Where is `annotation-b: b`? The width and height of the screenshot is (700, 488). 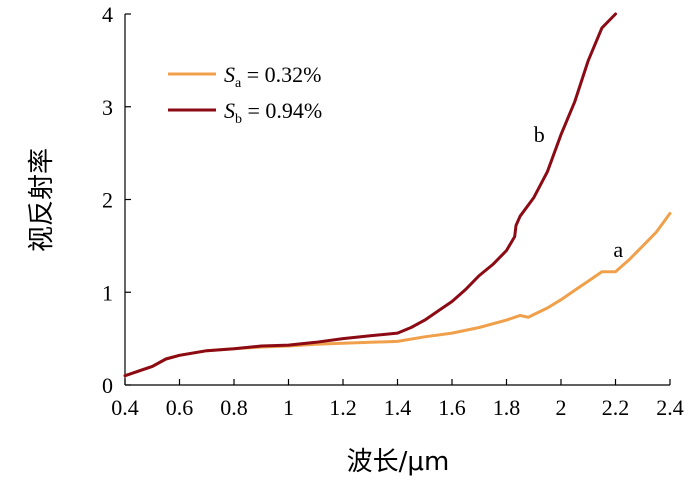 annotation-b: b is located at coordinates (539, 134).